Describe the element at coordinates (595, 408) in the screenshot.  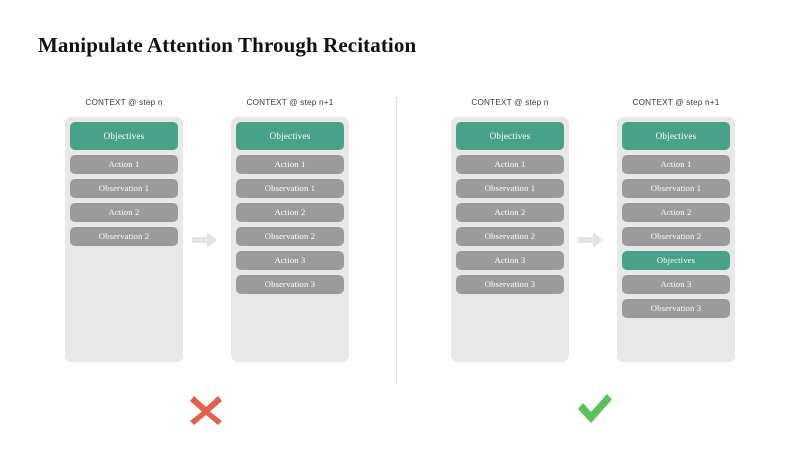
I see `check-mark-icon` at that location.